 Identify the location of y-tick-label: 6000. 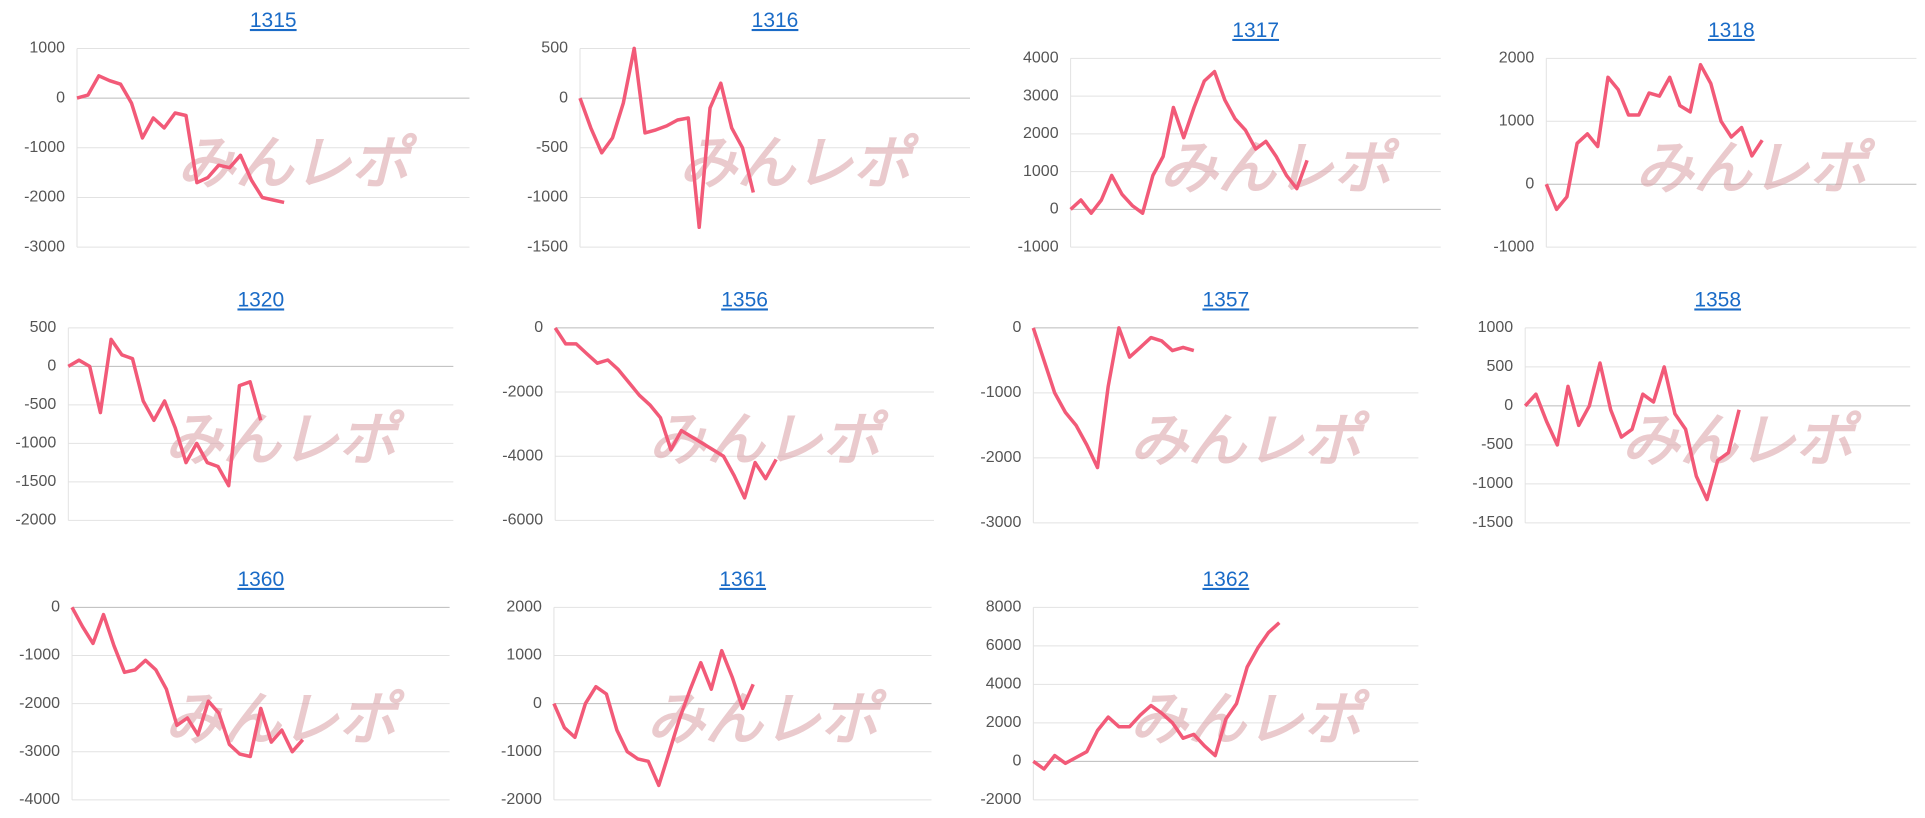
(1004, 645).